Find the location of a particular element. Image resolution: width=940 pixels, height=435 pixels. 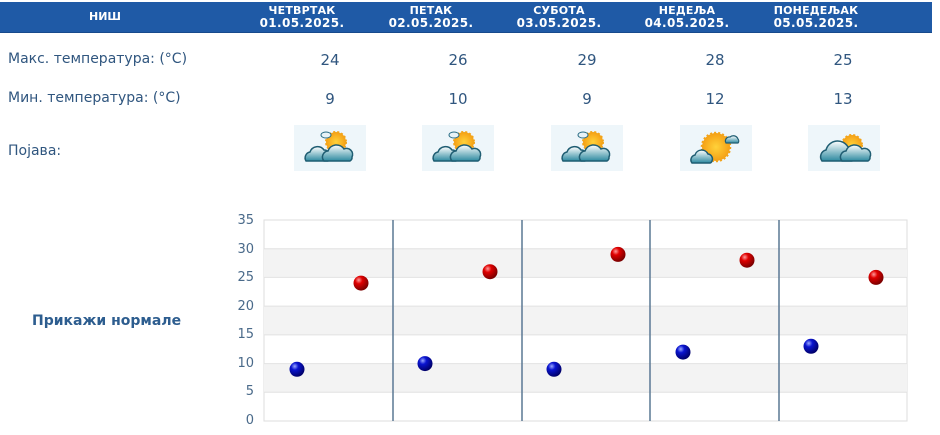

y-tick: 10 is located at coordinates (245, 363).